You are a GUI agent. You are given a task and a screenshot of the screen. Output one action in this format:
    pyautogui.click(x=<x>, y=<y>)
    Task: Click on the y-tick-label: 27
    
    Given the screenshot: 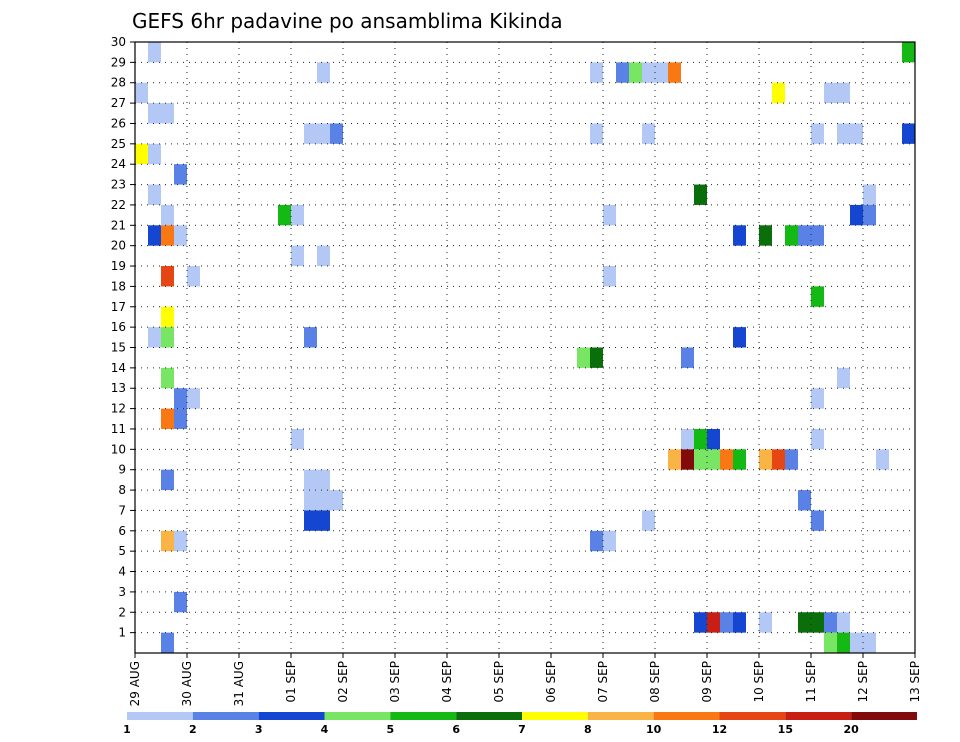 What is the action you would take?
    pyautogui.click(x=118, y=103)
    